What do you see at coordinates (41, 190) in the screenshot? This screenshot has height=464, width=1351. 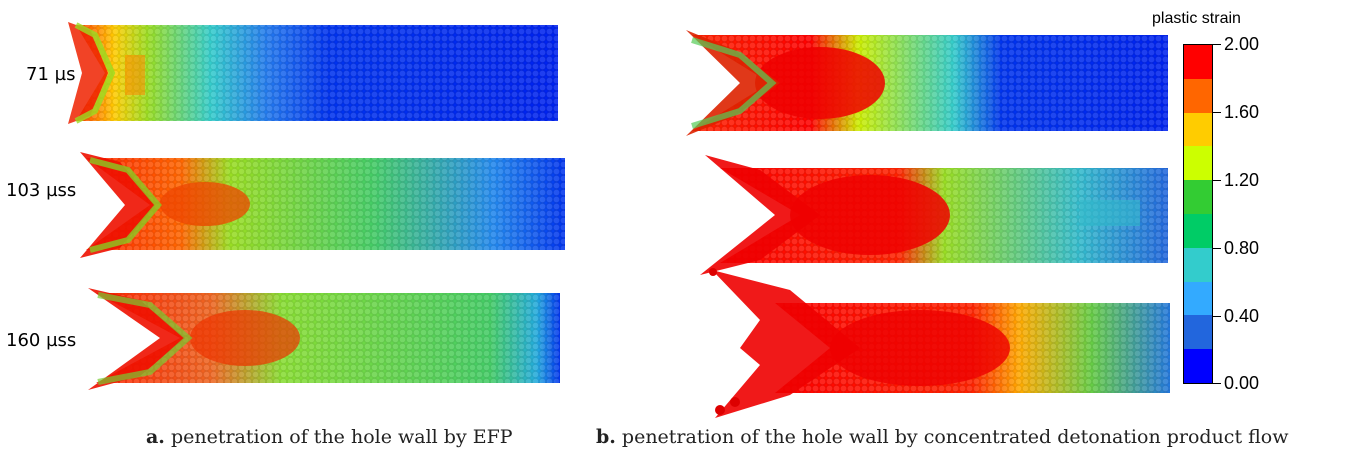 I see `time-label-103: 103 µss` at bounding box center [41, 190].